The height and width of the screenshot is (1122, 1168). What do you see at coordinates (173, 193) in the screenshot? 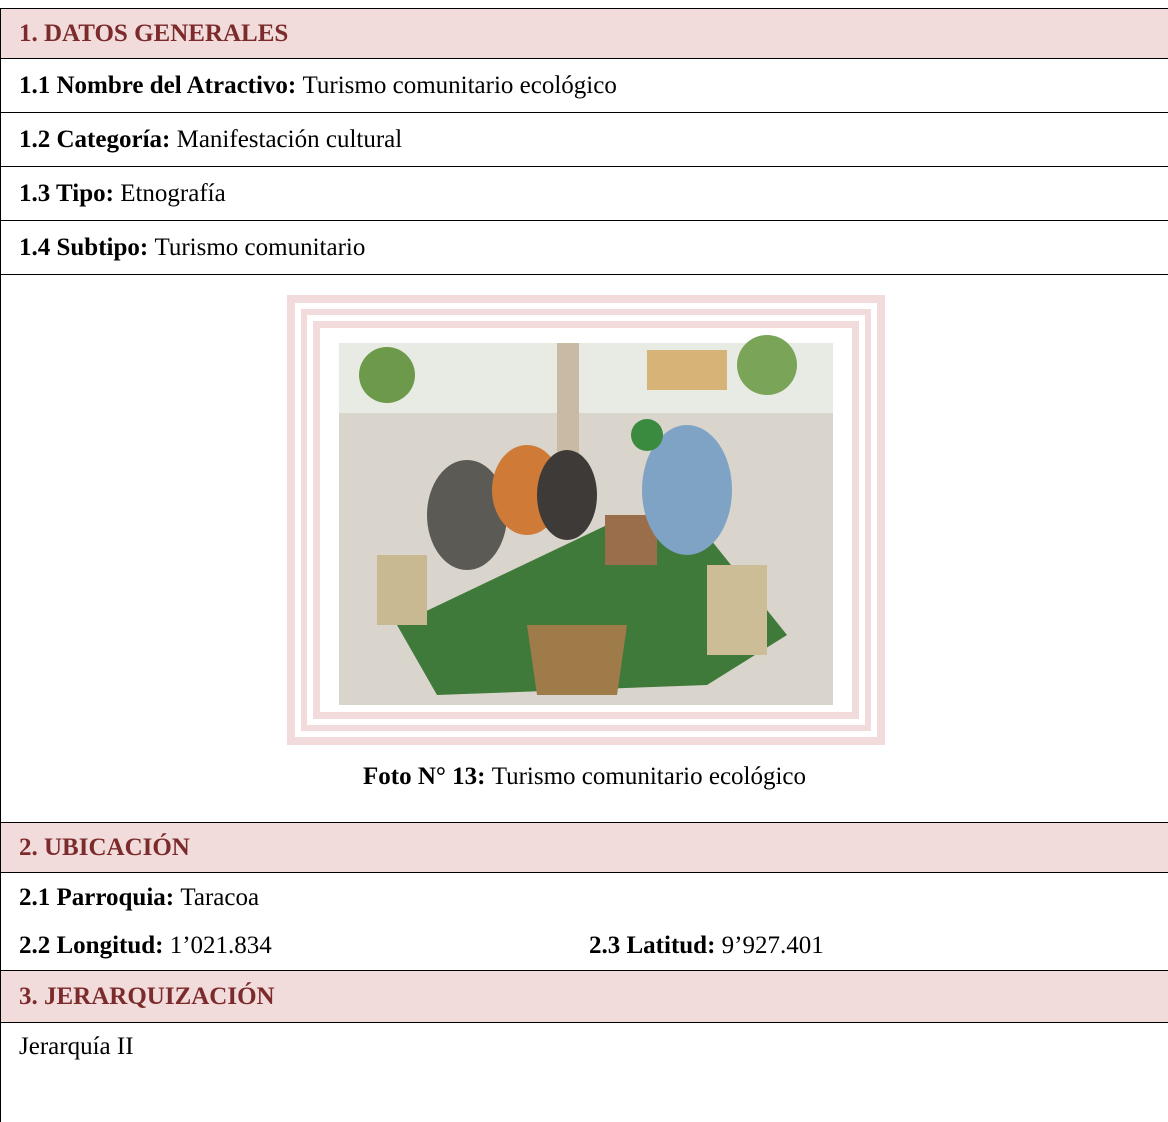
I see `value: Etnografía` at bounding box center [173, 193].